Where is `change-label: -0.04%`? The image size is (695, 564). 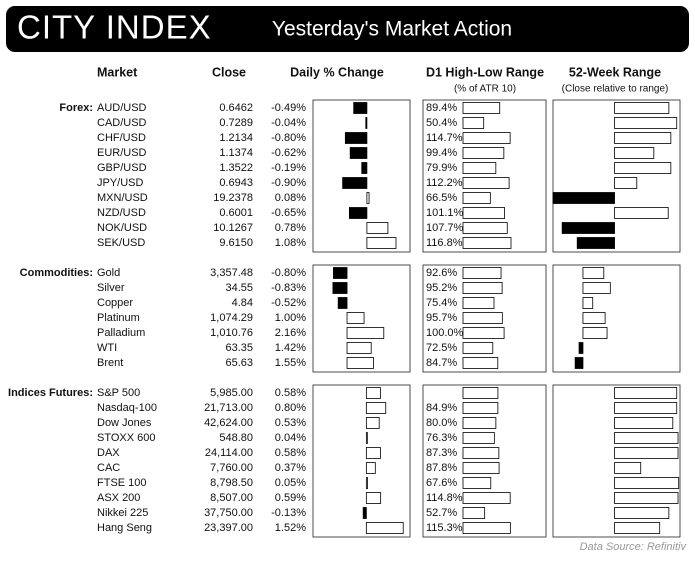 change-label: -0.04% is located at coordinates (288, 123).